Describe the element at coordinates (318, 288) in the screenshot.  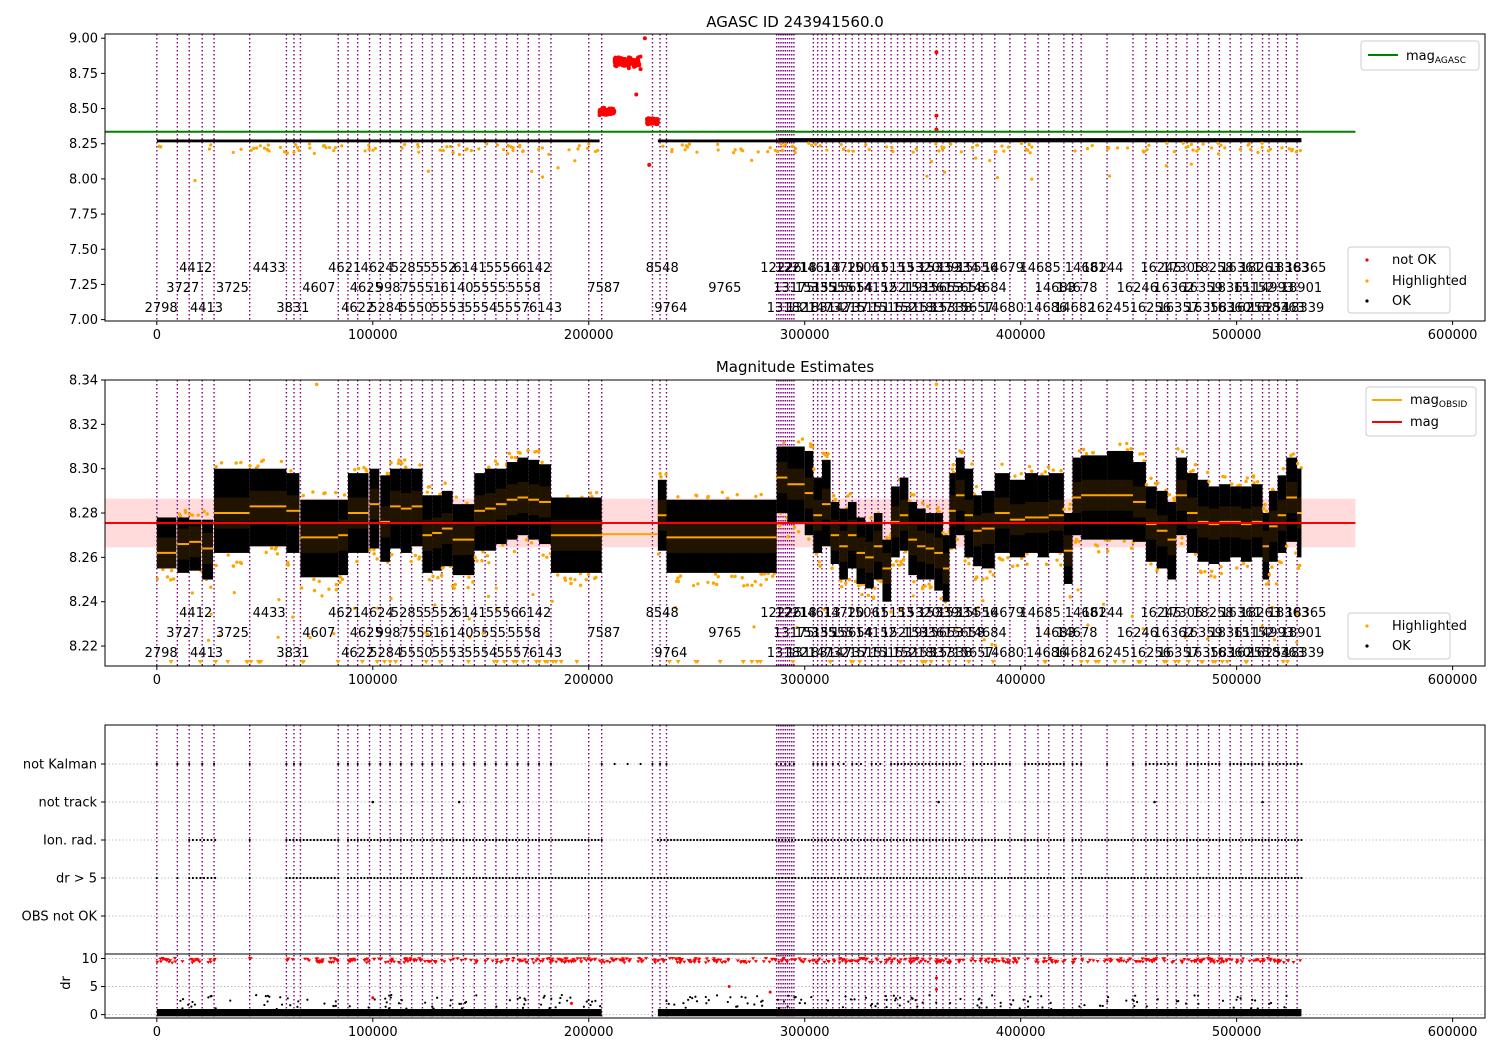
I see `top-obsid-label: 4607` at that location.